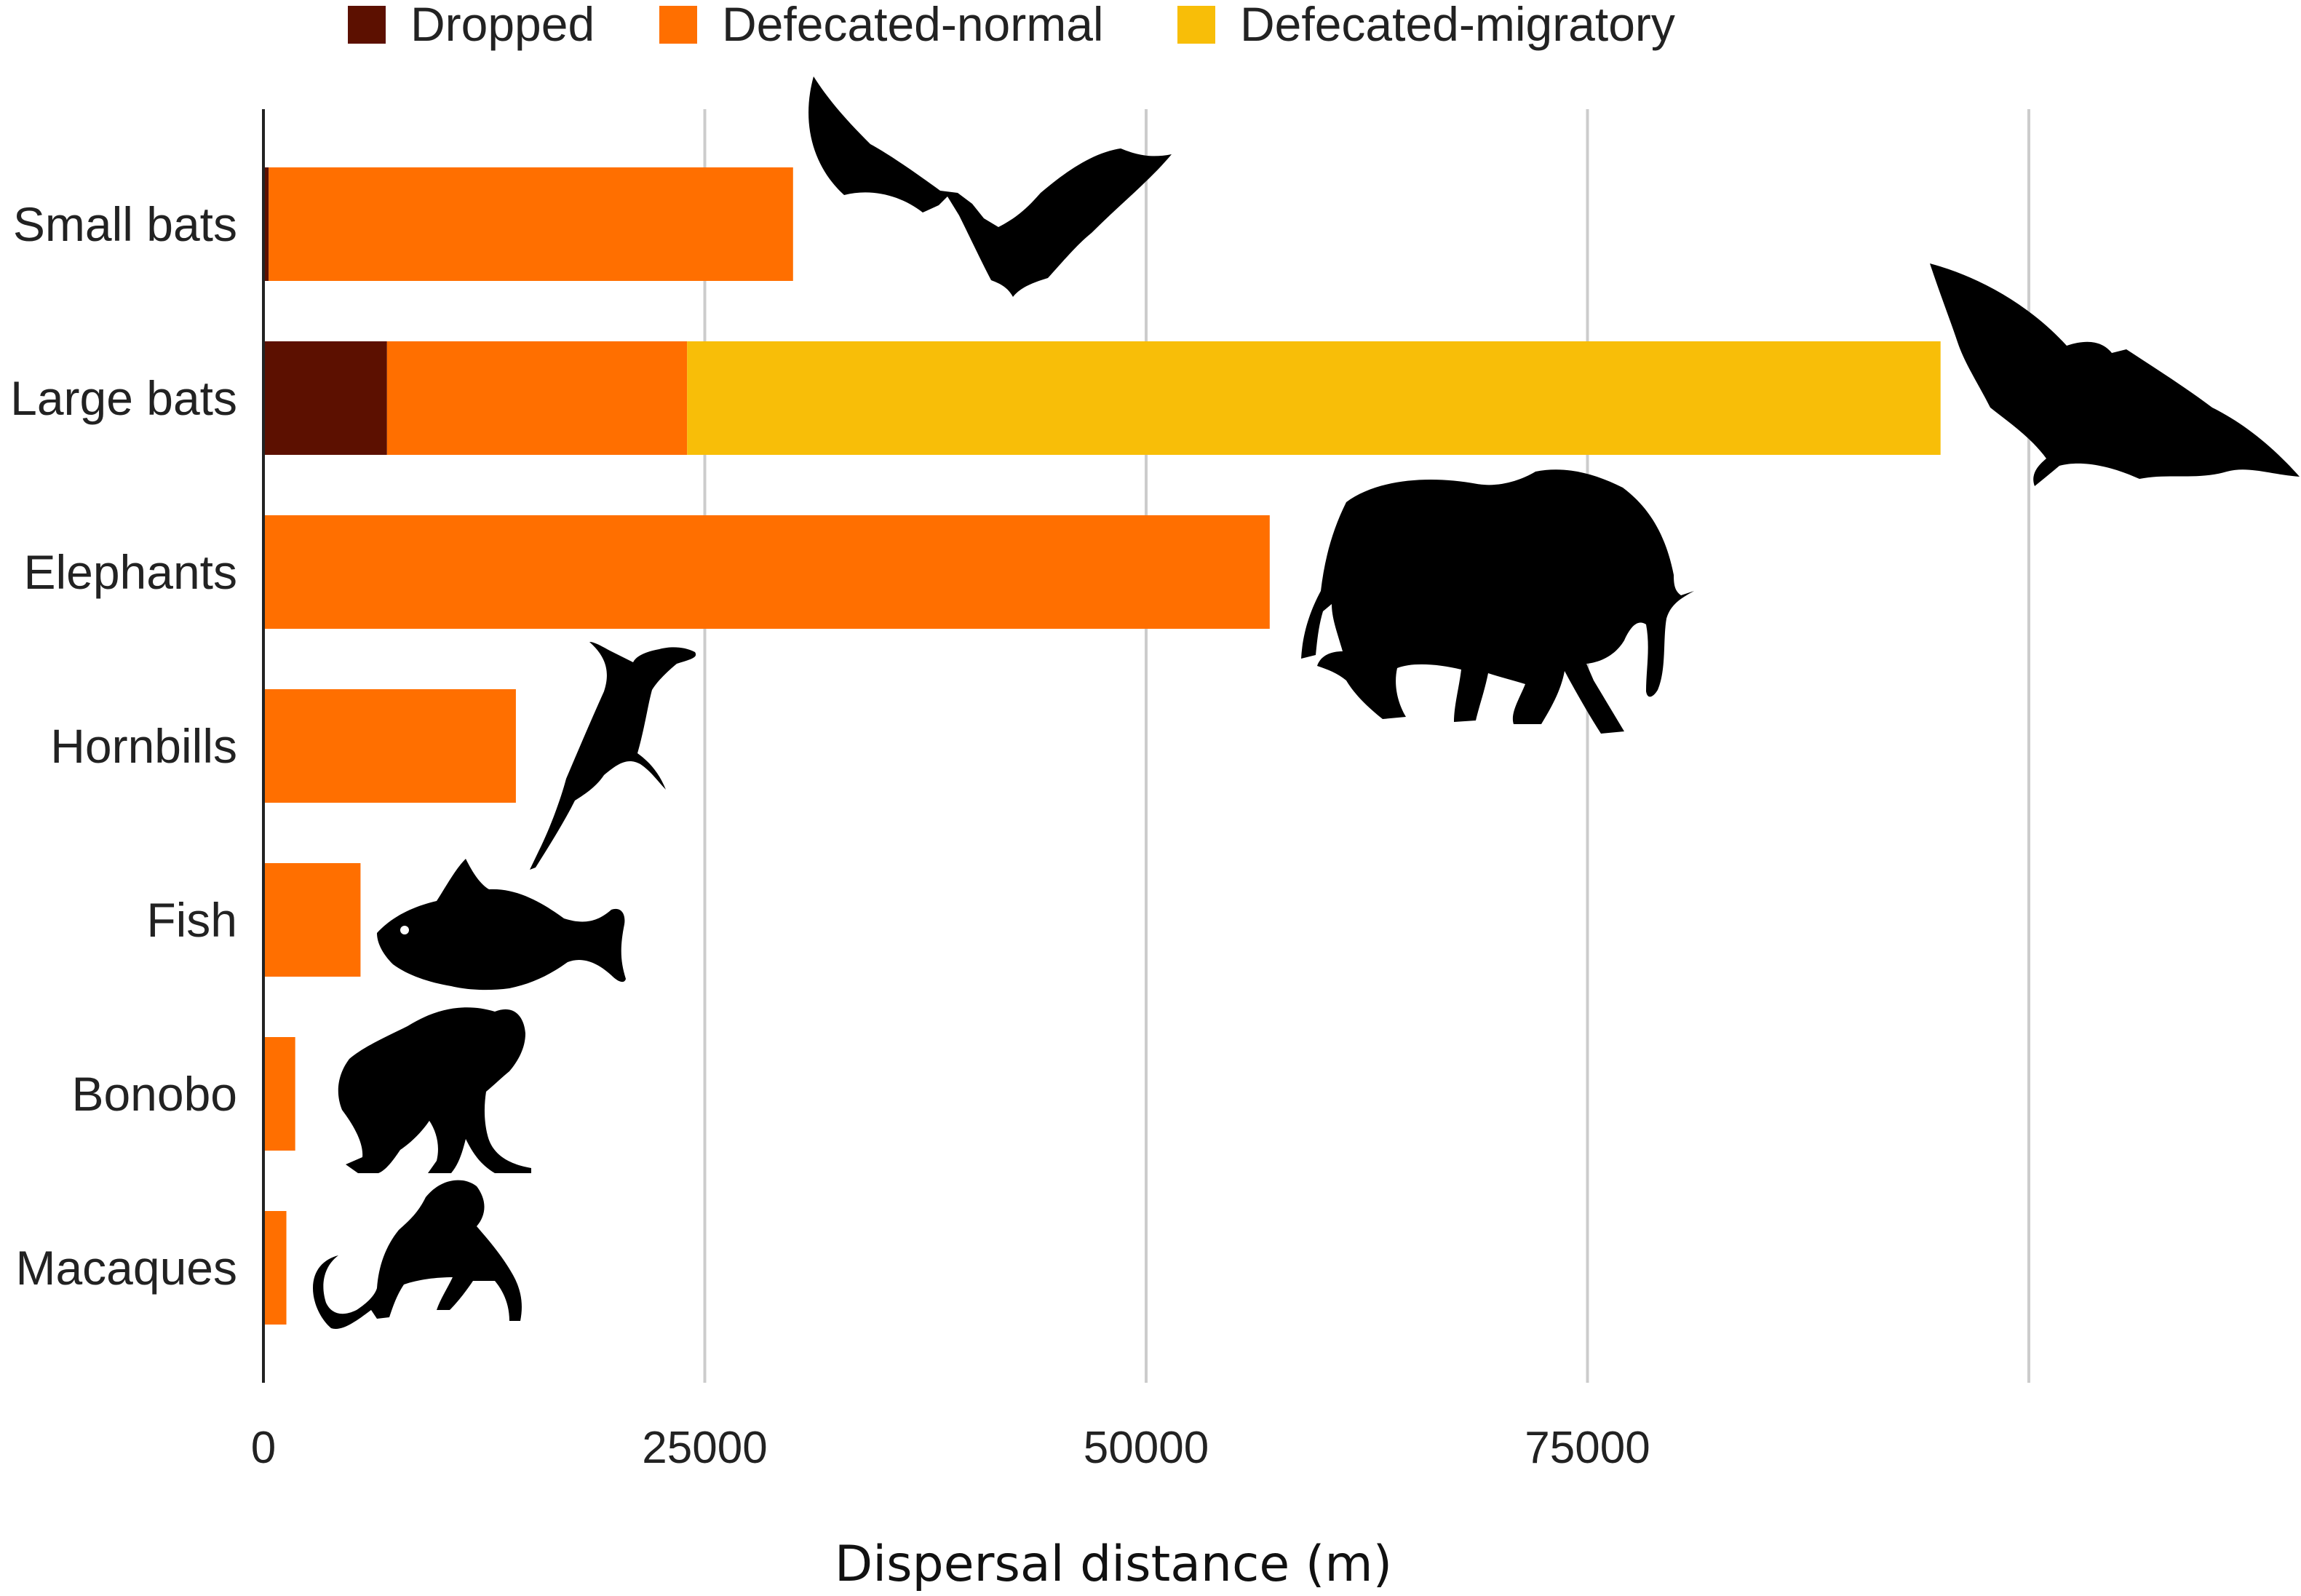 This screenshot has width=2301, height=1596. Describe the element at coordinates (990, 186) in the screenshot. I see `small-bat-icon` at that location.